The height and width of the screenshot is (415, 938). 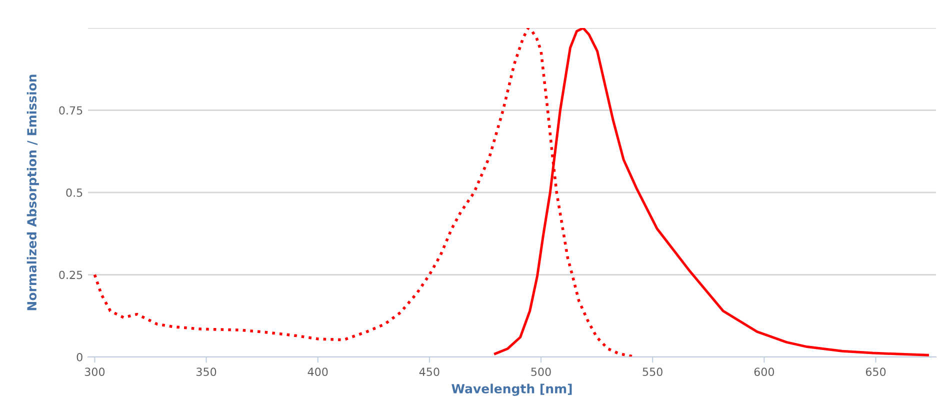 I want to click on x-tick-label: 650, so click(x=876, y=372).